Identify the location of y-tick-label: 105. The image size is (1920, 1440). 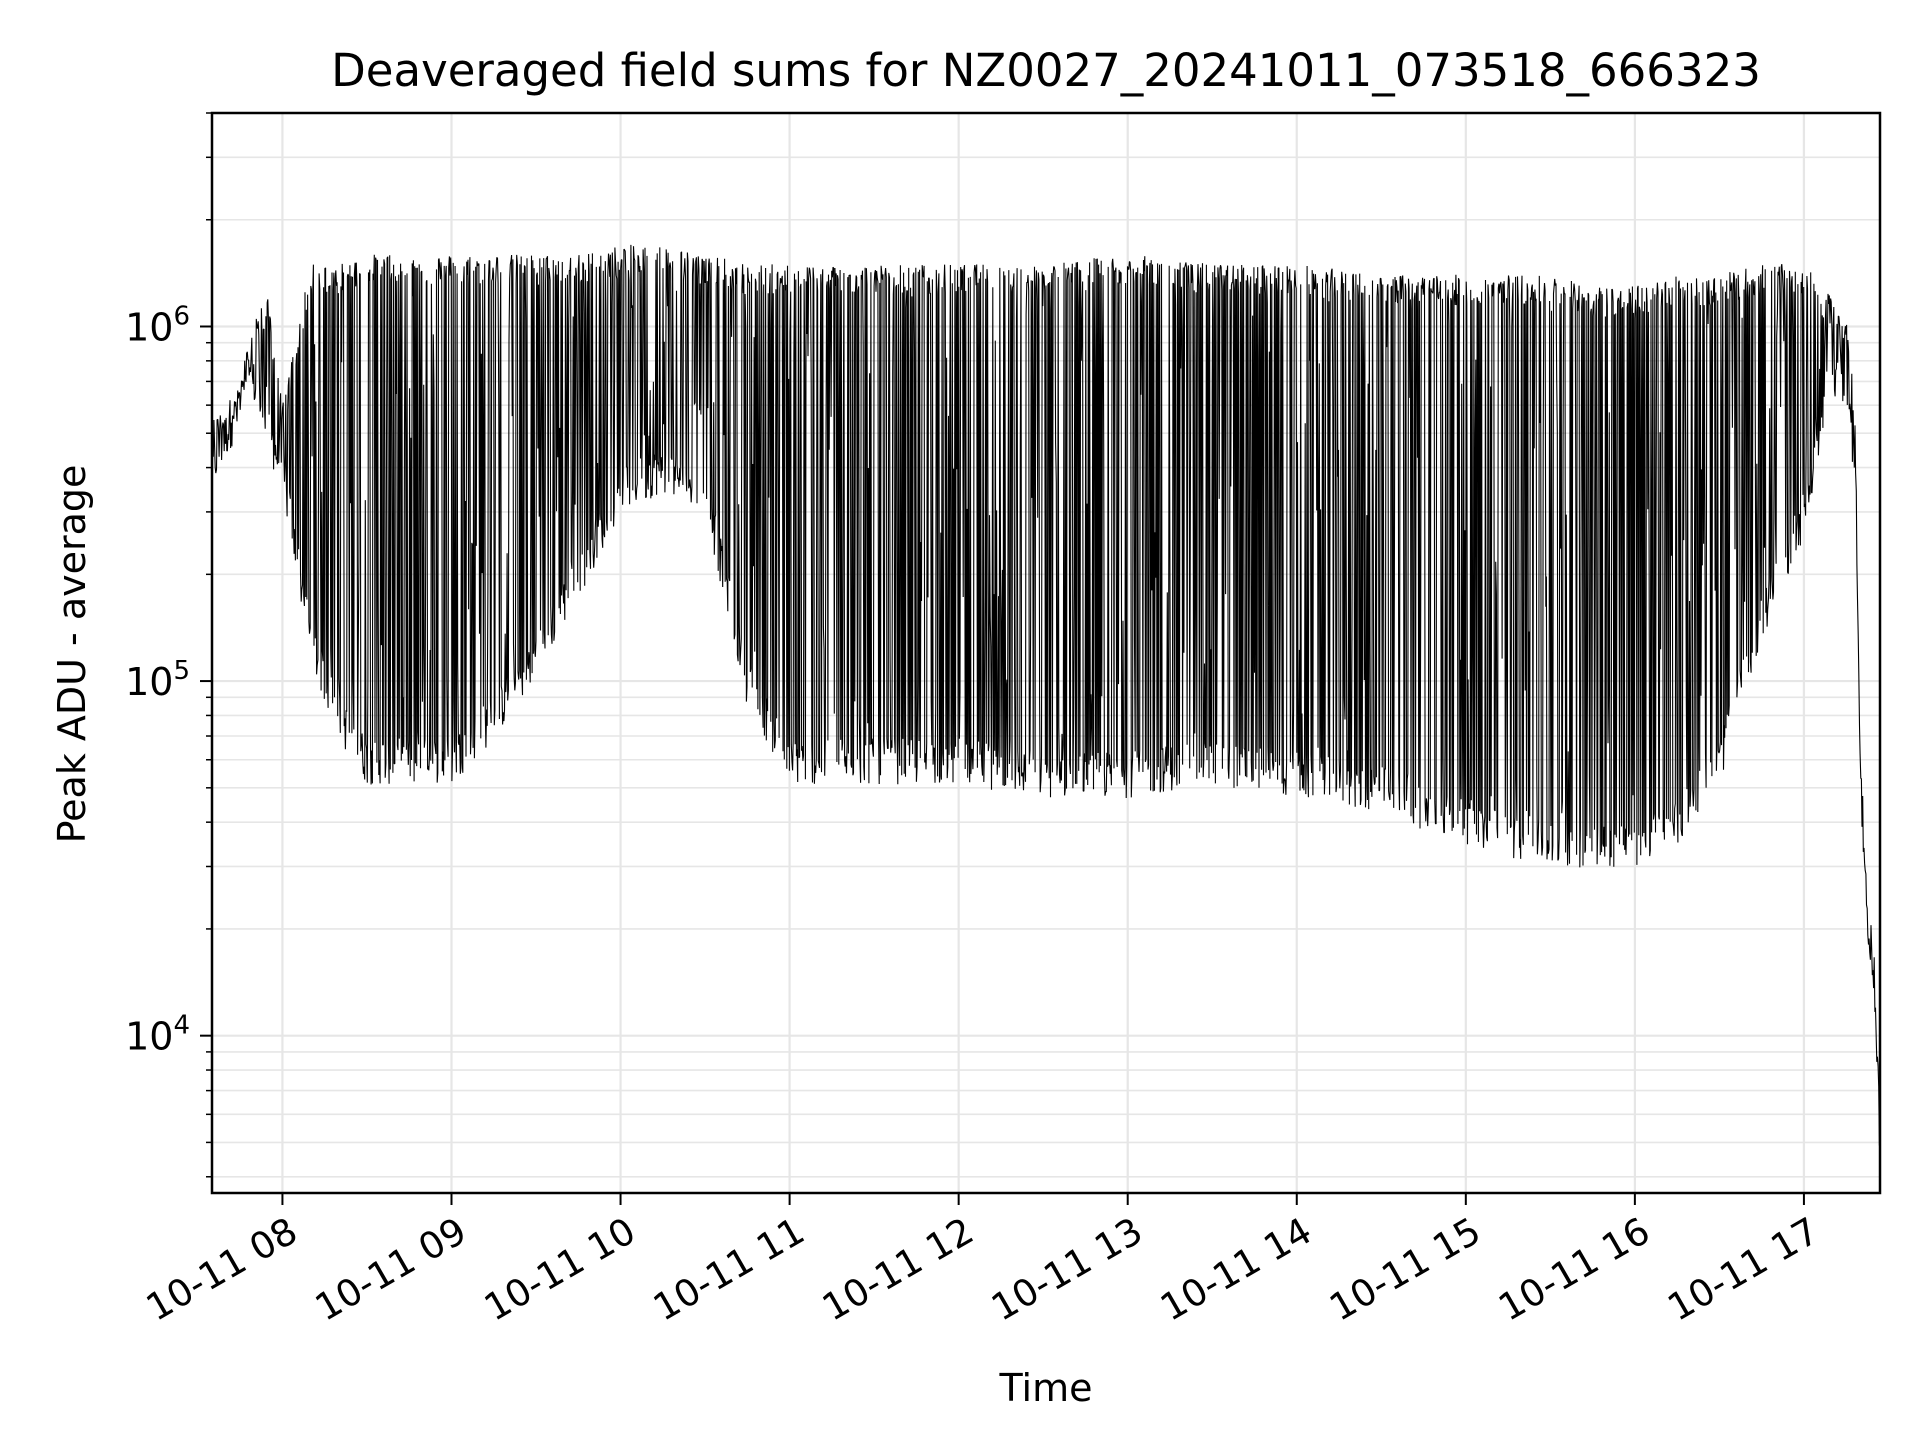
(157, 680).